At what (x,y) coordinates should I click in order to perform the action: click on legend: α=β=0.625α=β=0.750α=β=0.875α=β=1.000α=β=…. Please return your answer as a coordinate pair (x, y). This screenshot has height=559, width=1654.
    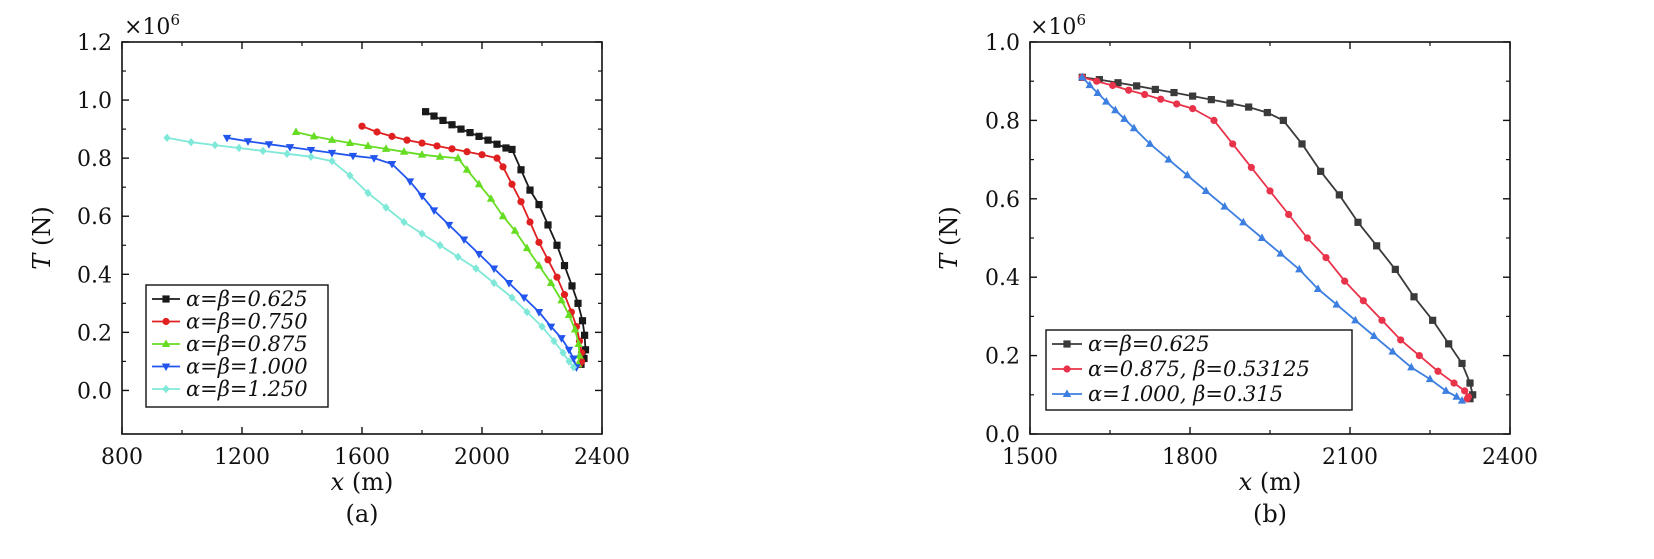
    Looking at the image, I should click on (237, 346).